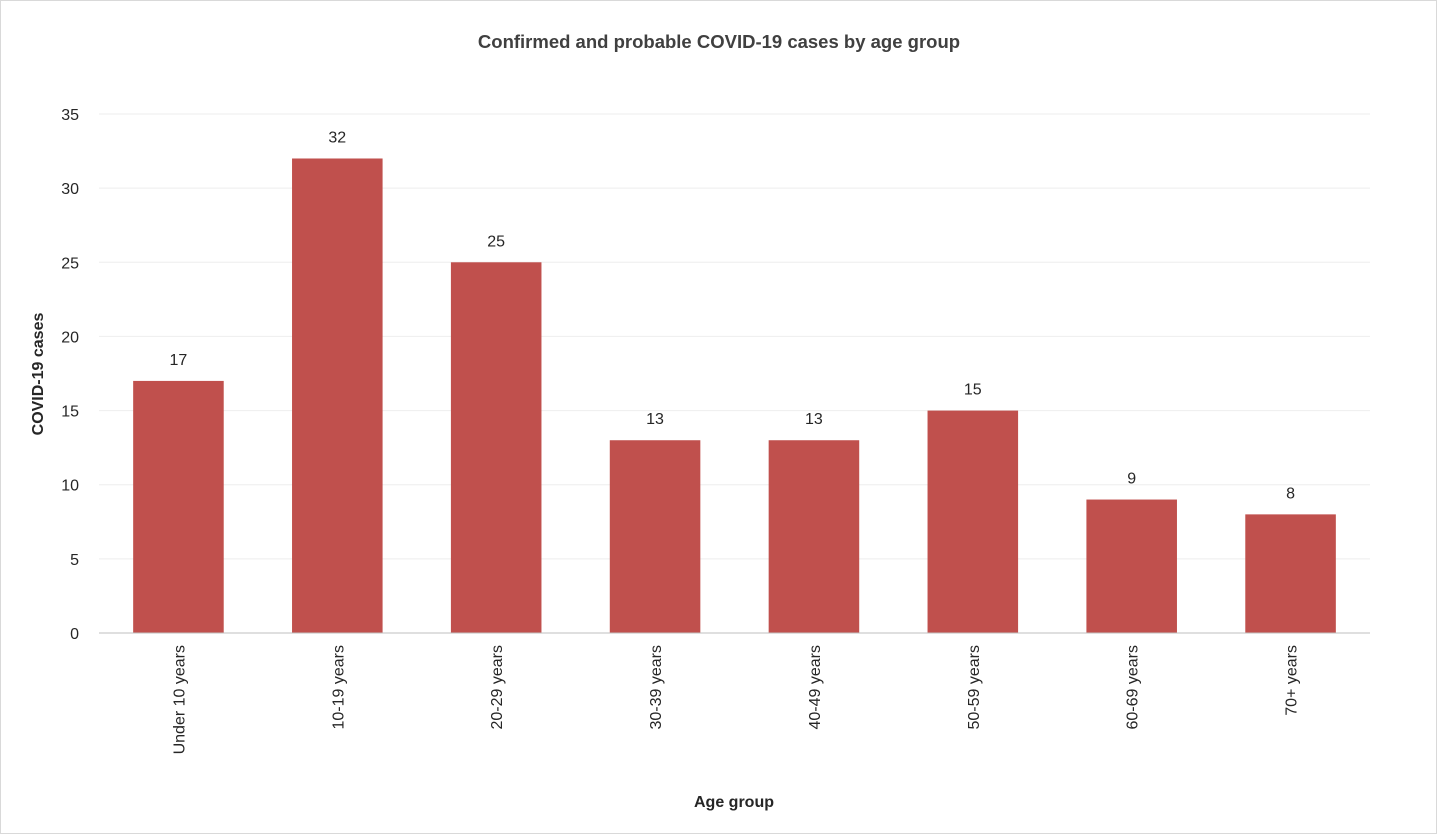 The height and width of the screenshot is (835, 1437). I want to click on x-axis-title: Age group, so click(734, 802).